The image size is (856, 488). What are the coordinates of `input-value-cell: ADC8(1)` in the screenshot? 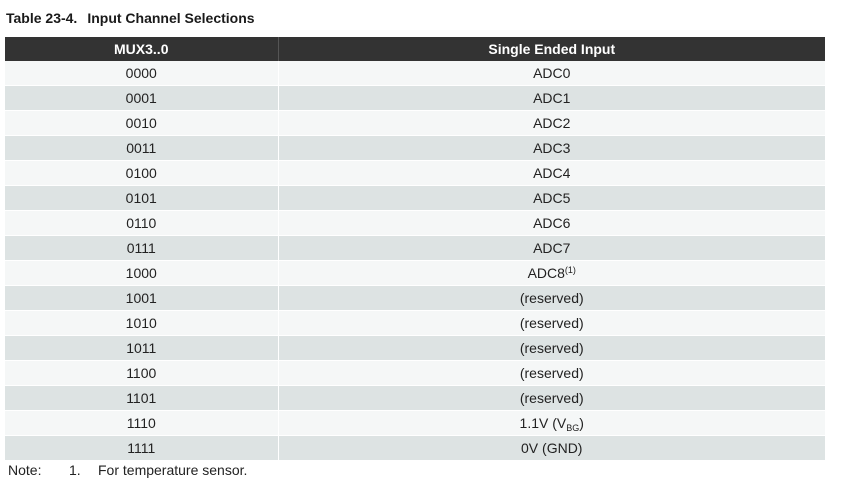 It's located at (551, 273).